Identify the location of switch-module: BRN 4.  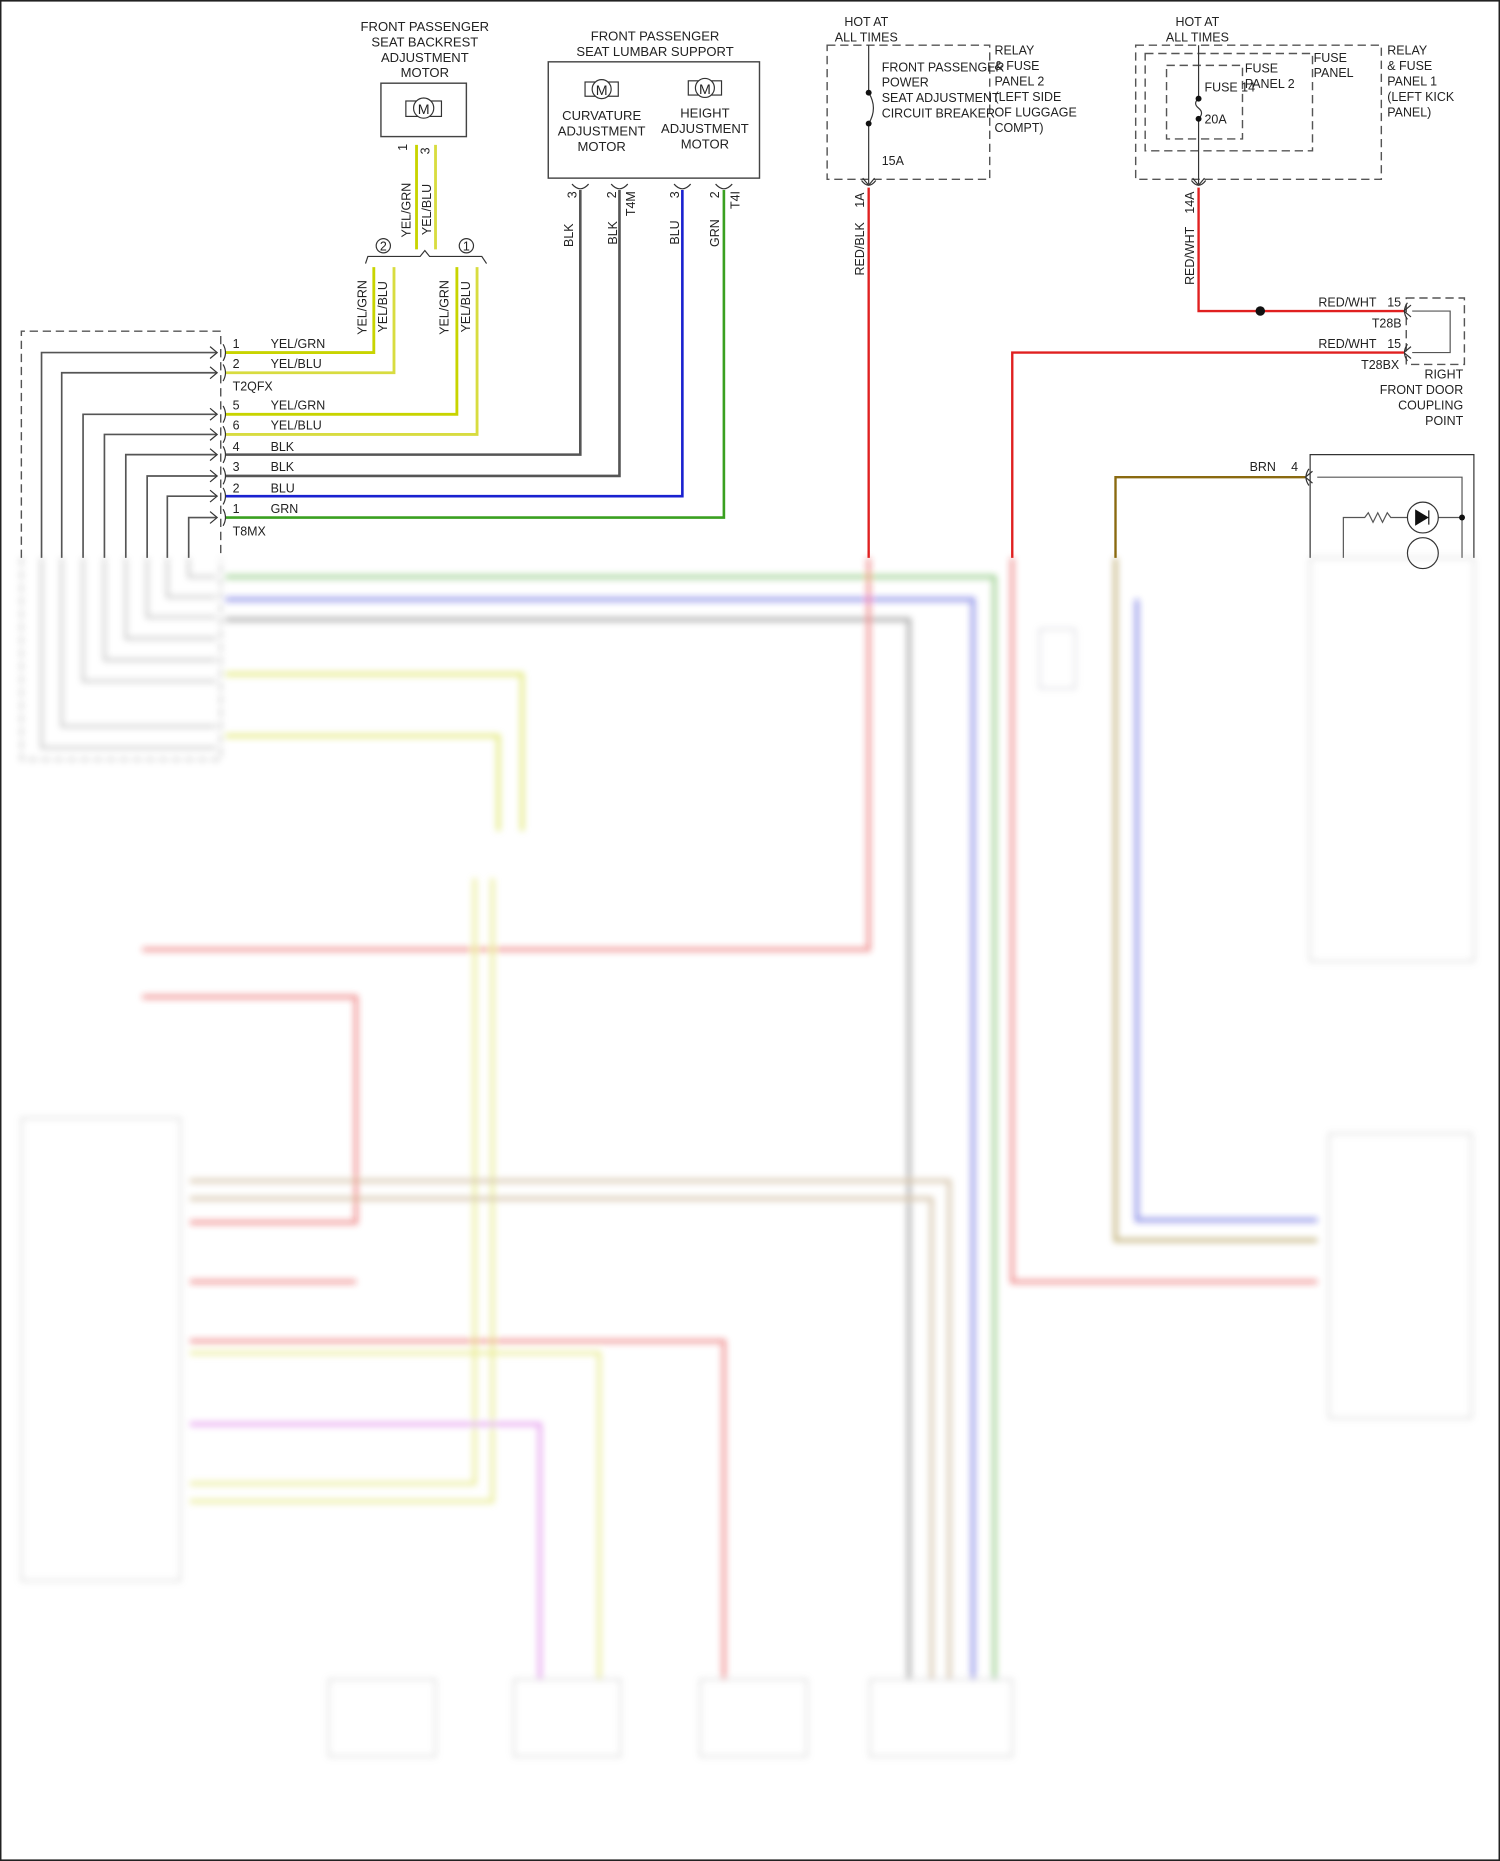
(1294, 512).